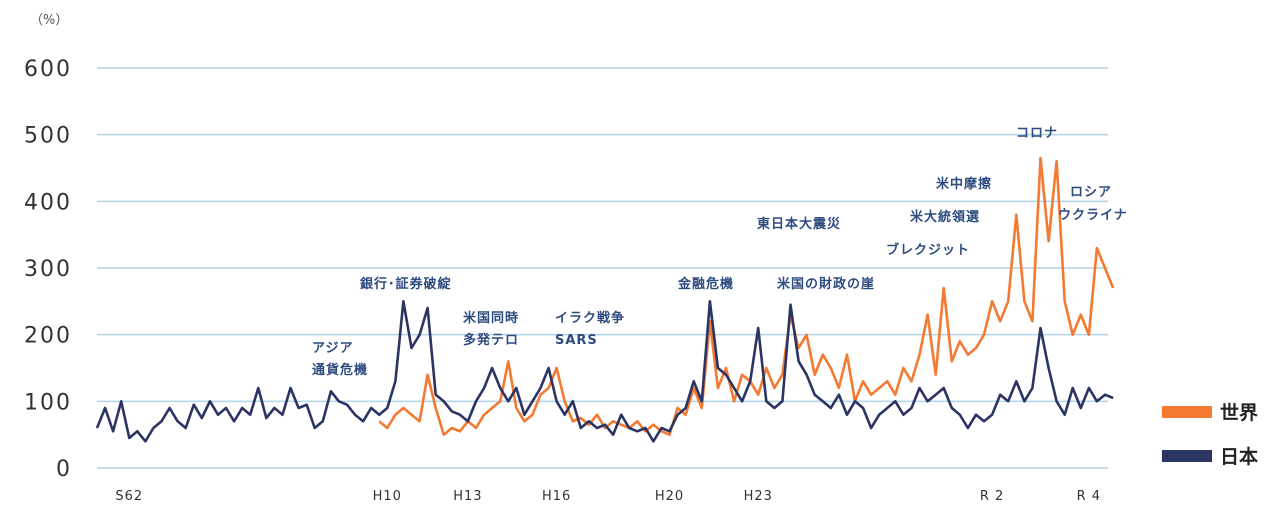 This screenshot has width=1281, height=507. Describe the element at coordinates (1037, 133) in the screenshot. I see `annotation: コロナ` at that location.